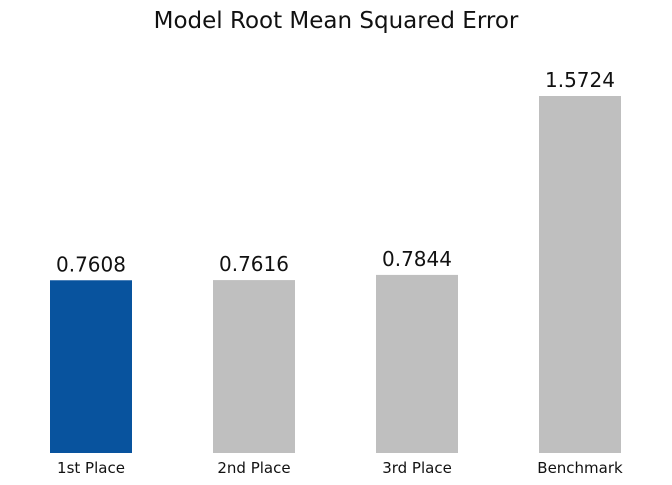  I want to click on bar-benchmark, so click(580, 274).